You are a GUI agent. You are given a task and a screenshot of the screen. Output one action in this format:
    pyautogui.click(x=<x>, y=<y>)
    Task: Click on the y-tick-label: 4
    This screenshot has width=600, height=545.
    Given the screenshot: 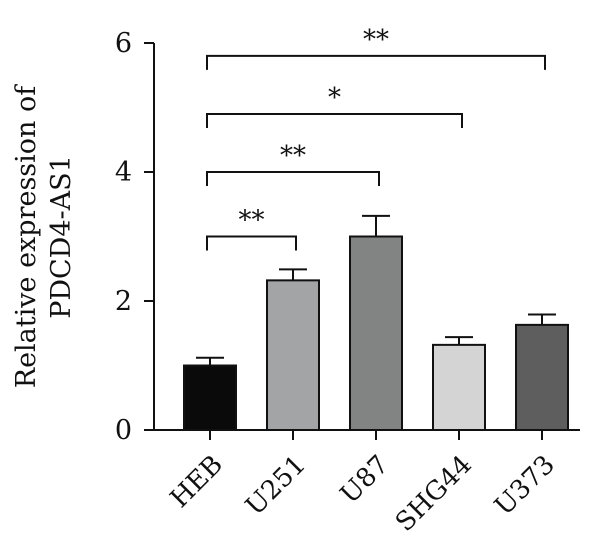 What is the action you would take?
    pyautogui.click(x=123, y=172)
    